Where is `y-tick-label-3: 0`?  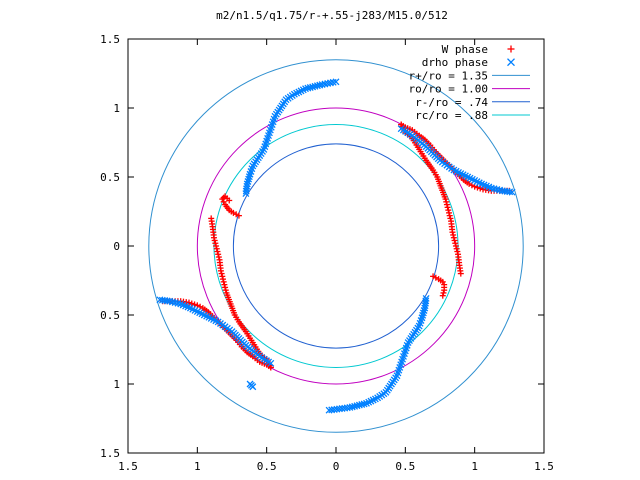 y-tick-label-3: 0 is located at coordinates (116, 246).